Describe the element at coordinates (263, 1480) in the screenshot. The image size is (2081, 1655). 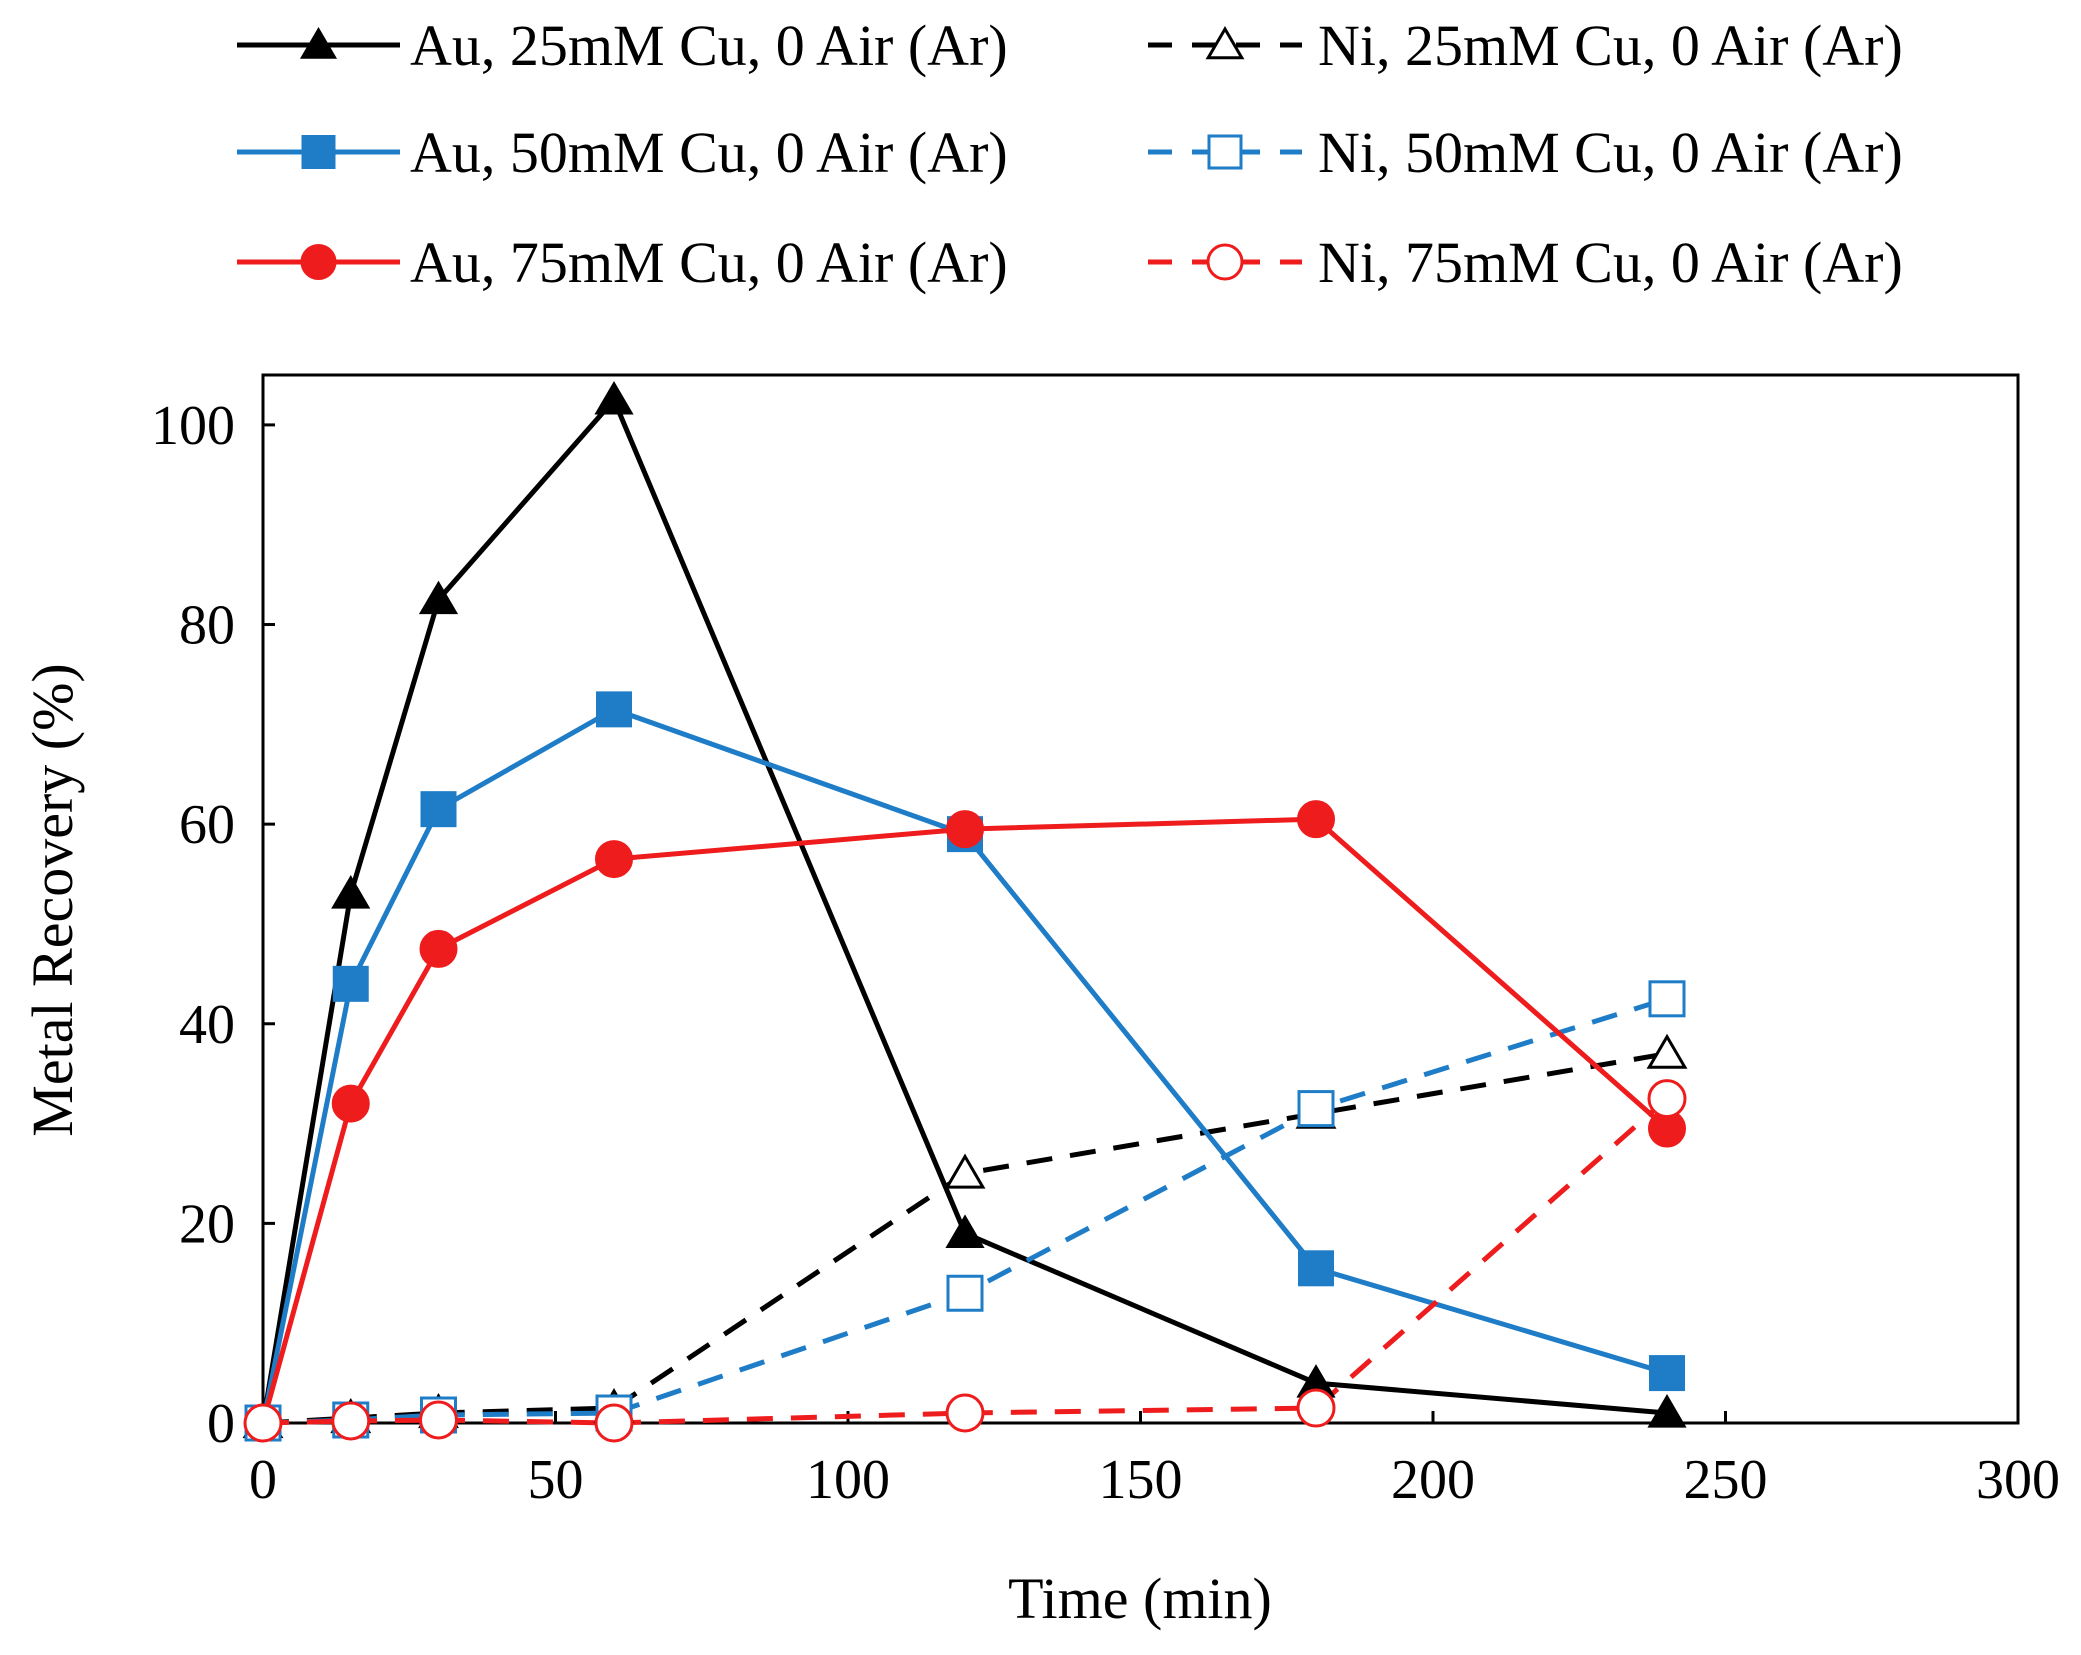
I see `x-tick-label: 0` at that location.